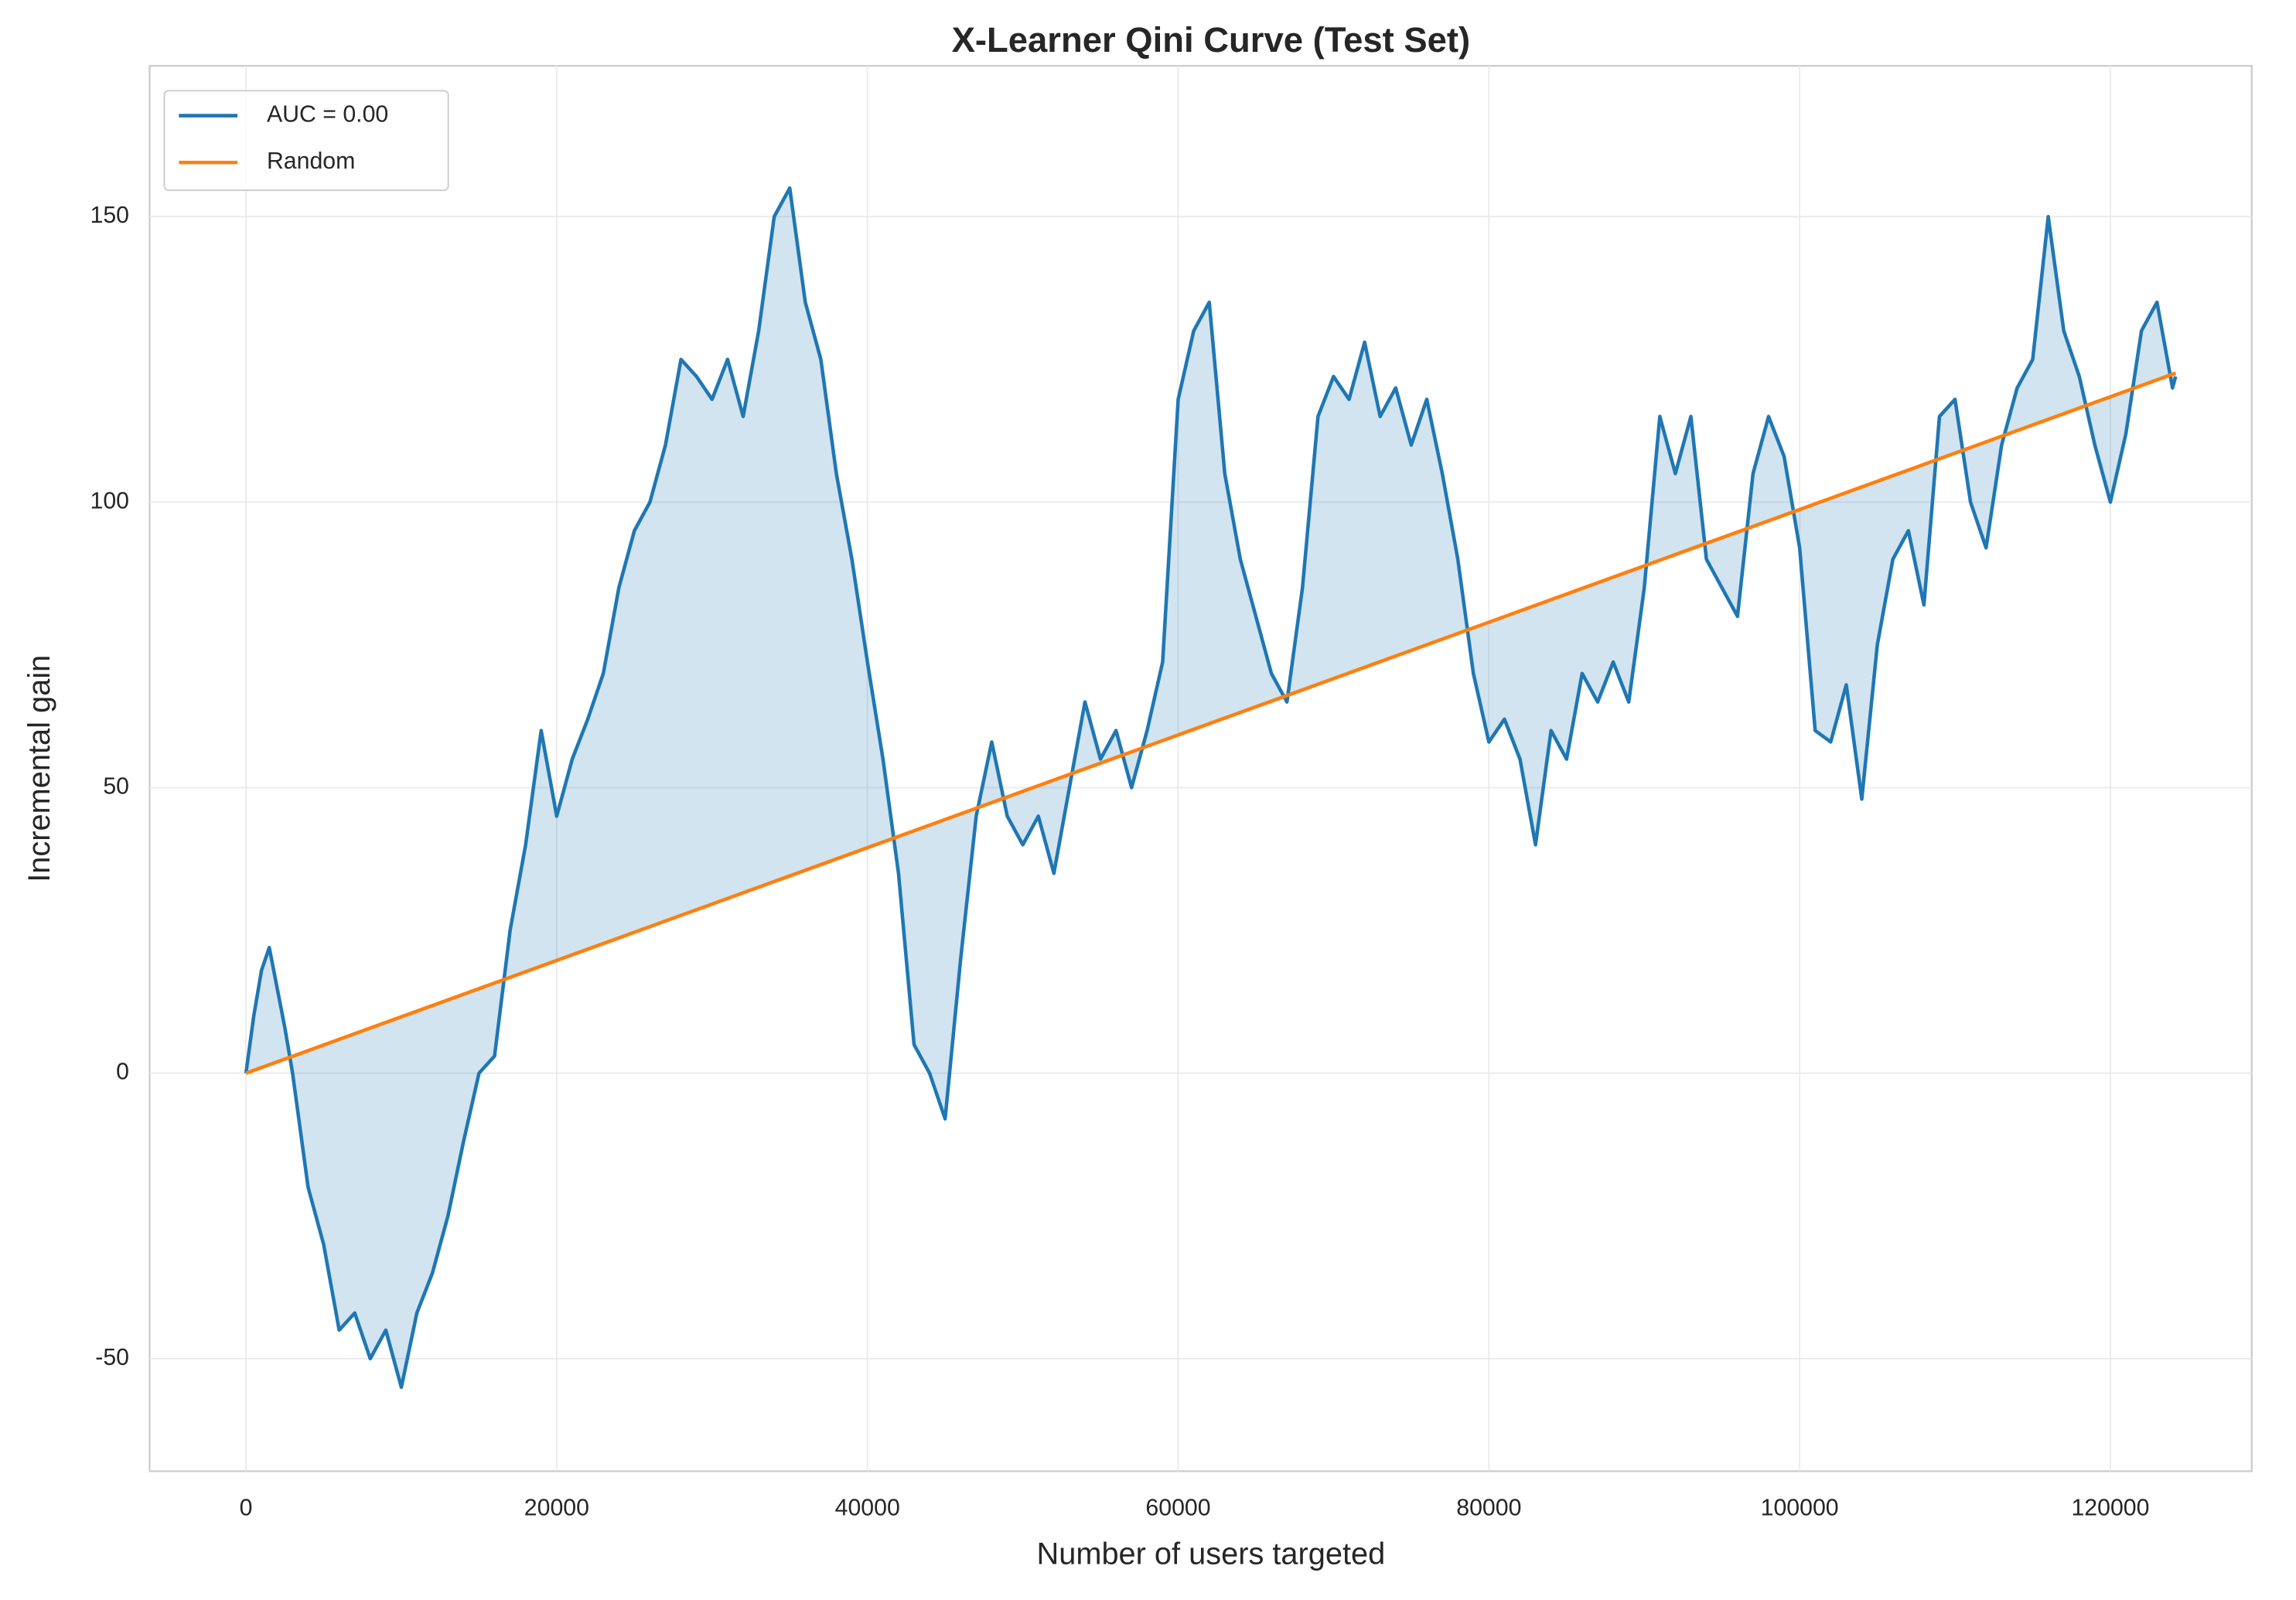 This screenshot has height=1600, width=2296. Describe the element at coordinates (1211, 40) in the screenshot. I see `chart-title: X-Learner Qini Curve (Test Set)` at that location.